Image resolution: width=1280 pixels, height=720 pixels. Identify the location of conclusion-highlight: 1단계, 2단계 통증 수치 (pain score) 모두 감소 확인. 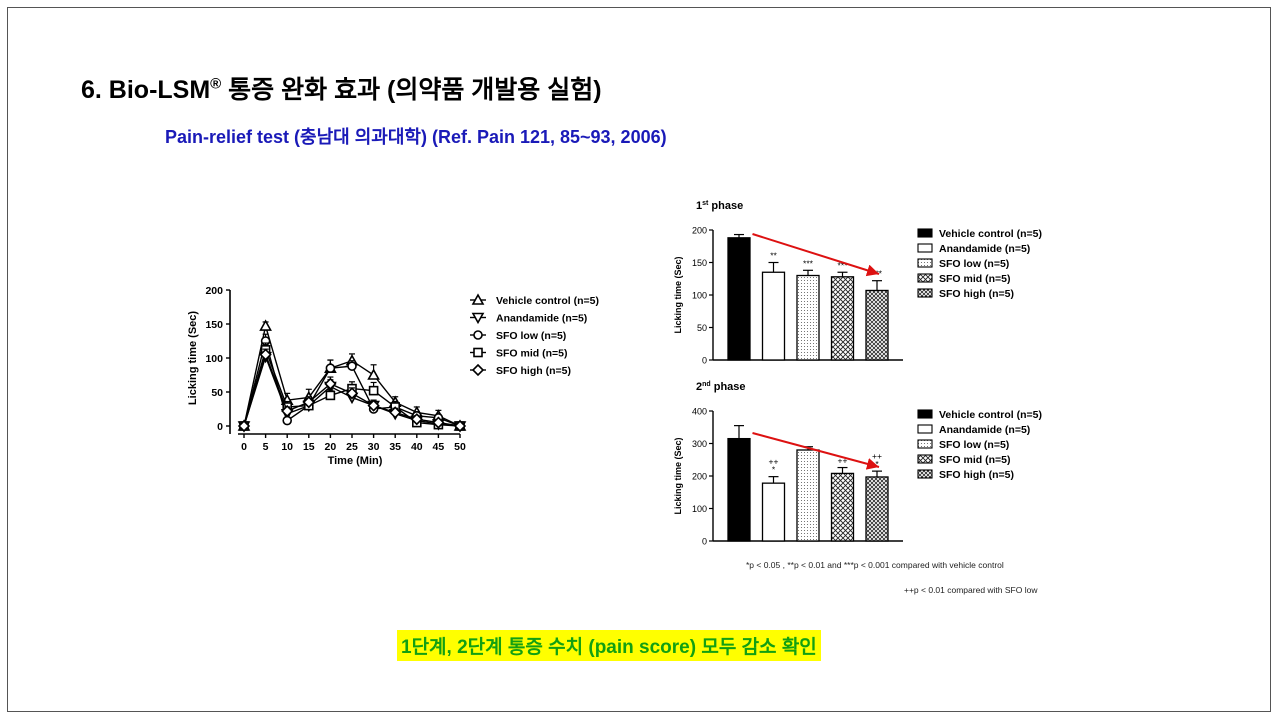
(609, 645).